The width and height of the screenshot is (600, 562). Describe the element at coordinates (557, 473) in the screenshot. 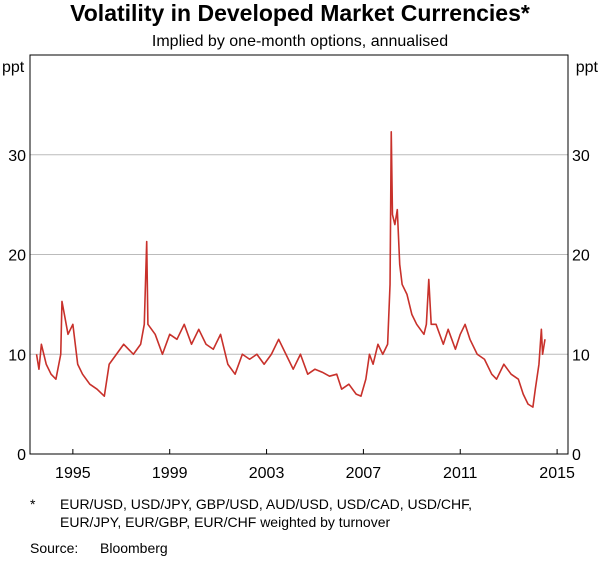

I see `x-tick-label: 2015` at that location.